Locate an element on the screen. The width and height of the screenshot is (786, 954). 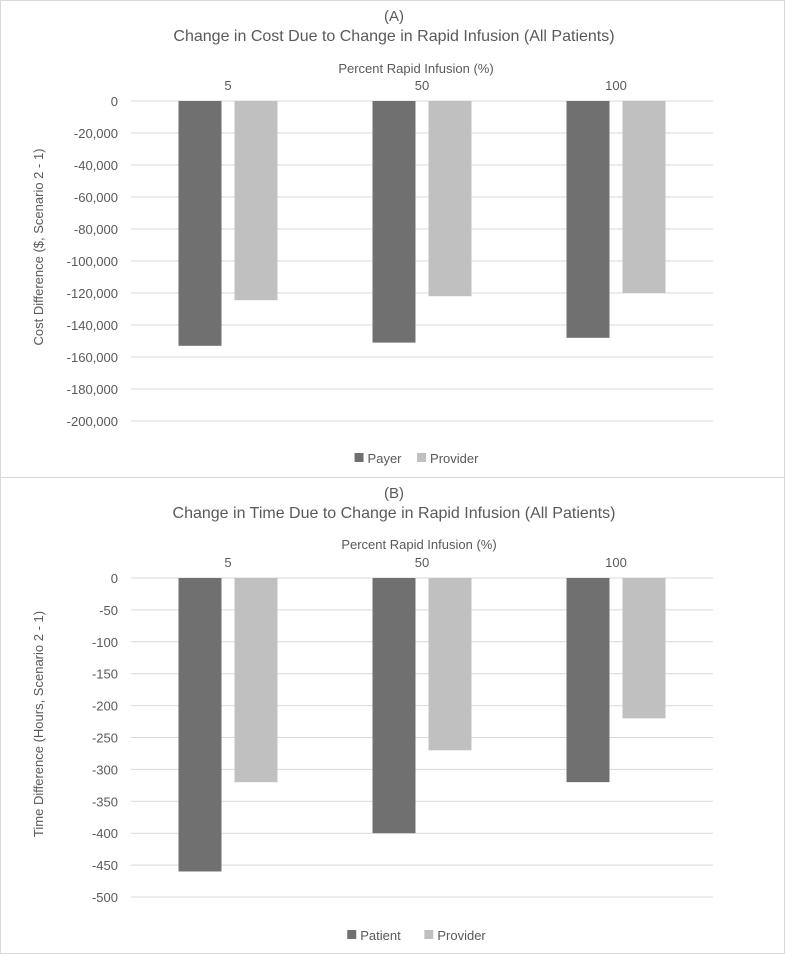
panel-label: (B) is located at coordinates (394, 493).